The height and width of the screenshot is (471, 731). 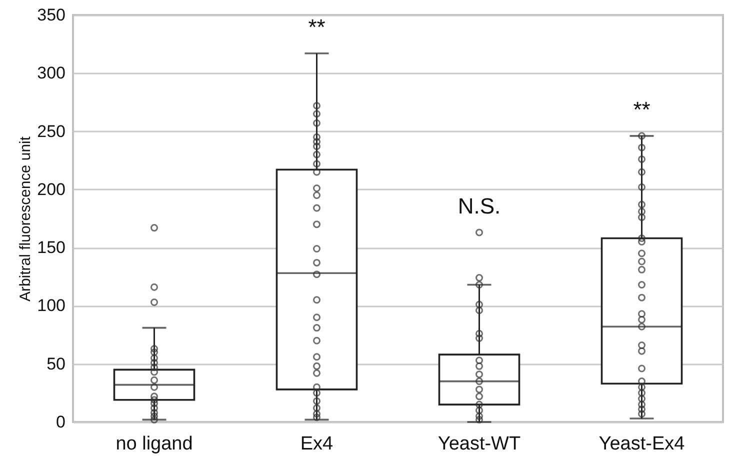 I want to click on y-tick-label: 350, so click(x=51, y=15).